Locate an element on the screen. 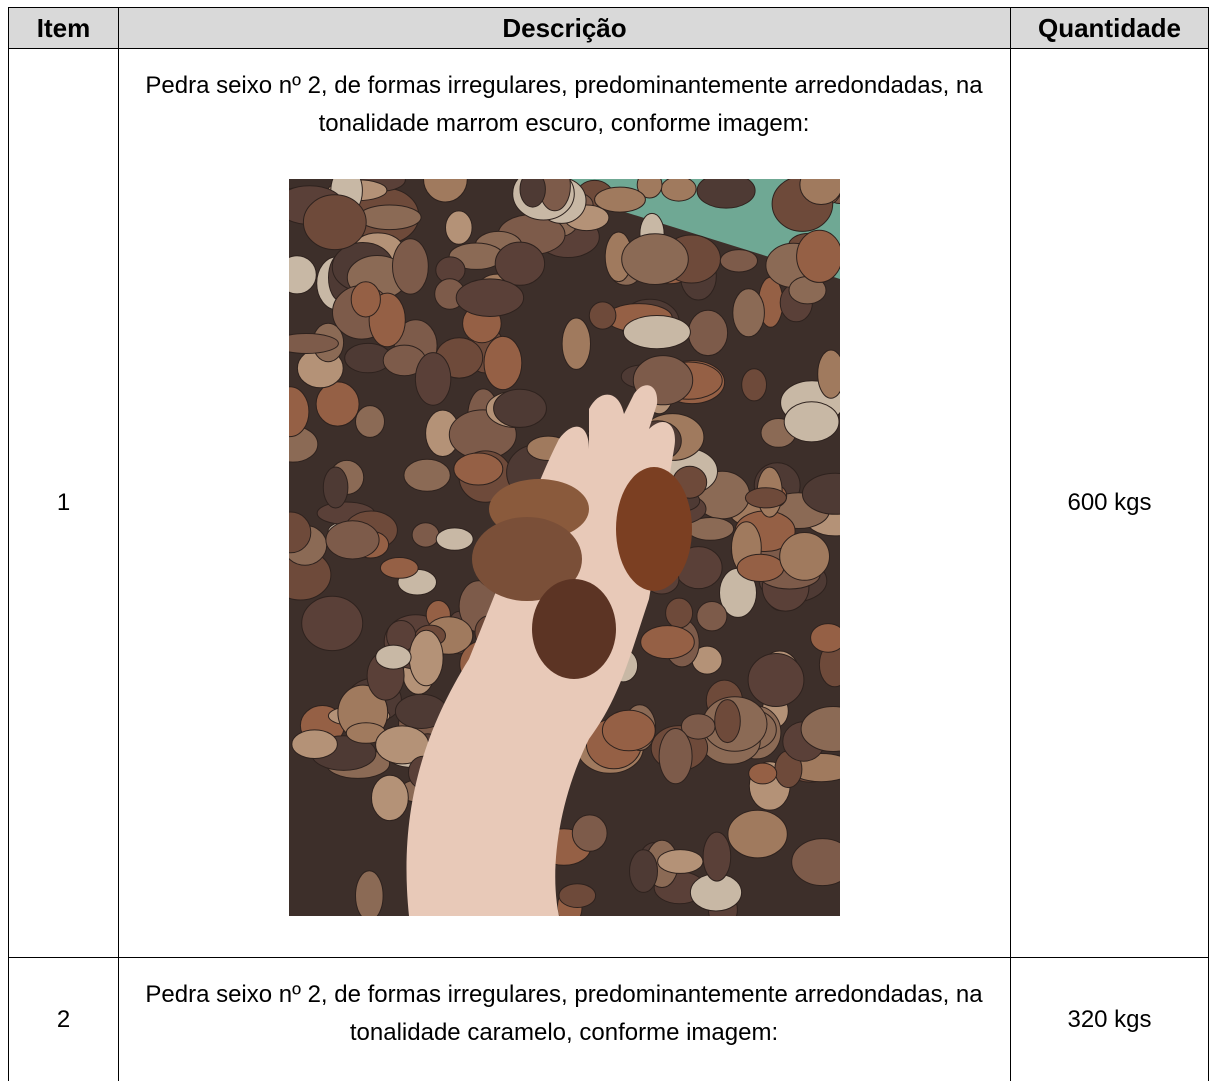  quantity-cell: 600 kgs is located at coordinates (1109, 502).